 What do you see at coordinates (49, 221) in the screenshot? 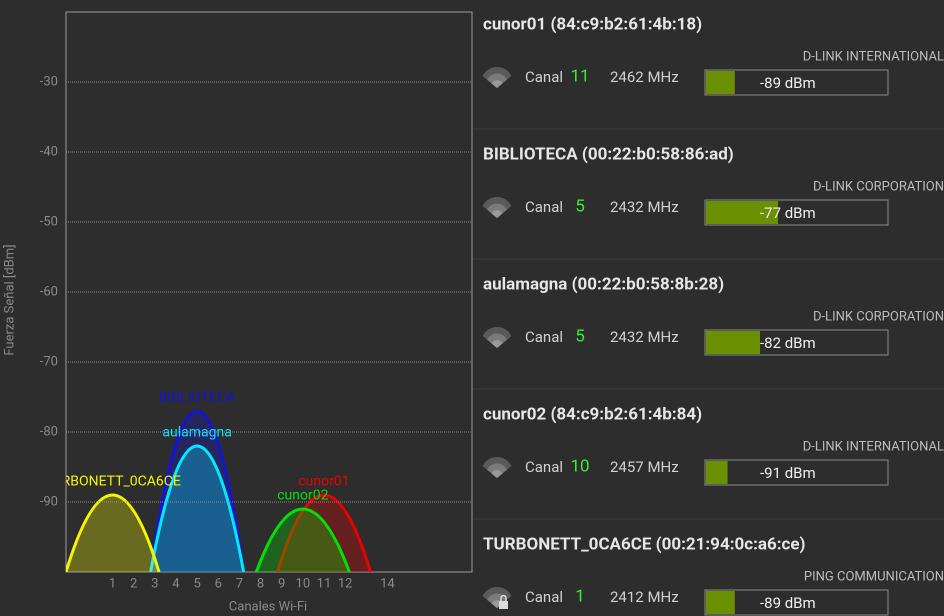
I see `y-tick-label: -50` at bounding box center [49, 221].